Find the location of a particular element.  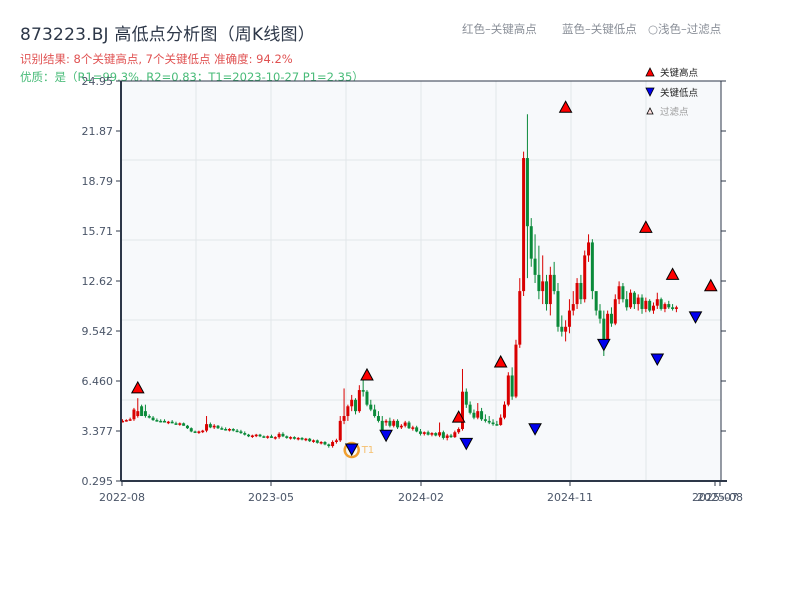

legend-high-icon is located at coordinates (650, 72).